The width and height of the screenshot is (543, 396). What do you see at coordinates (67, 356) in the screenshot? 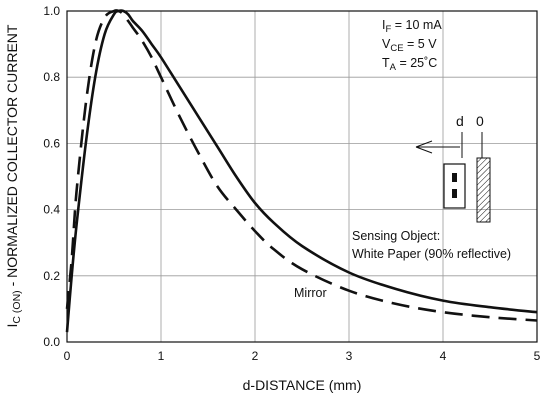
I see `x-tick-label: 0` at bounding box center [67, 356].